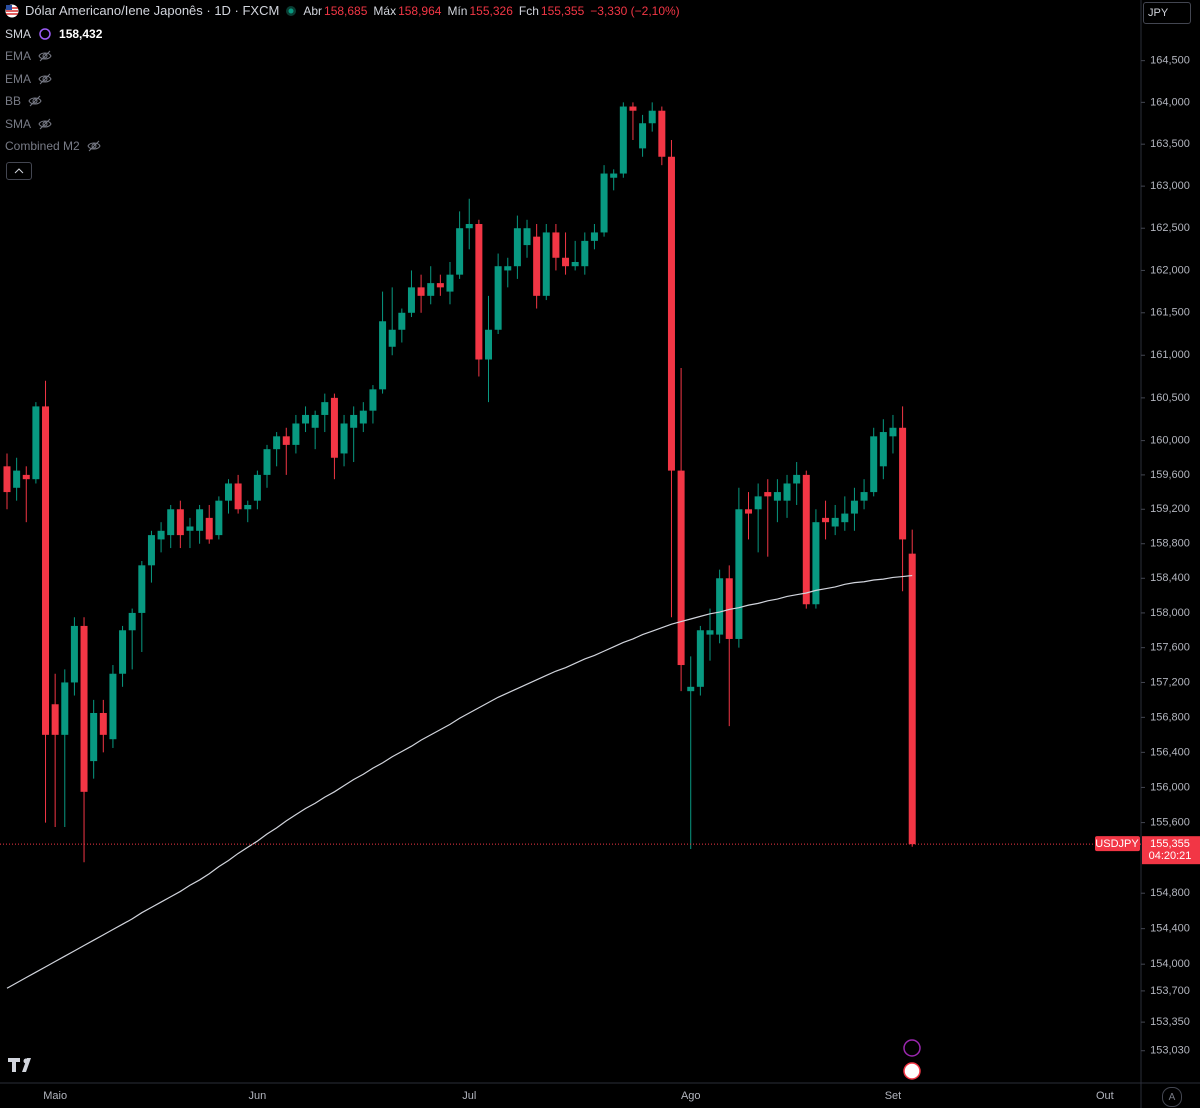 Image resolution: width=1200 pixels, height=1108 pixels. Describe the element at coordinates (1170, 544) in the screenshot. I see `y-tick-label: 158,800` at that location.